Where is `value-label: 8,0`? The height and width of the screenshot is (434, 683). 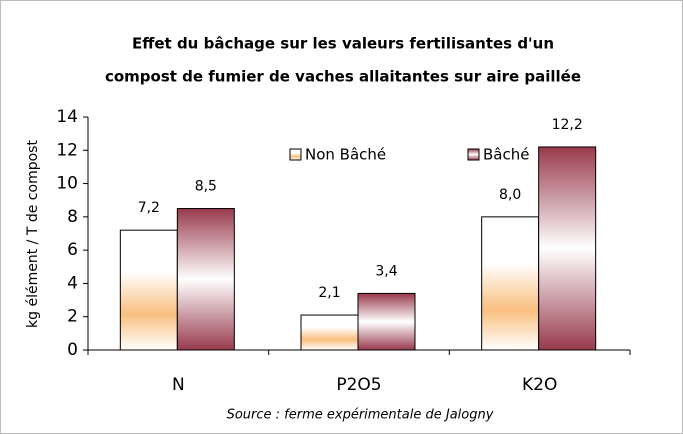
value-label: 8,0 is located at coordinates (510, 195).